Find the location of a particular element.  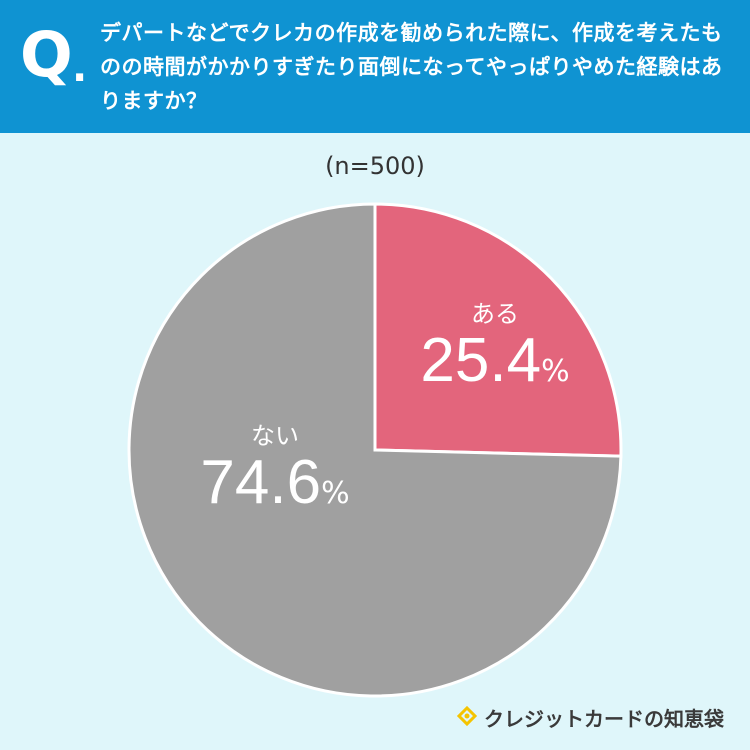

slice-label-aru: ある 25.4% is located at coordinates (495, 347).